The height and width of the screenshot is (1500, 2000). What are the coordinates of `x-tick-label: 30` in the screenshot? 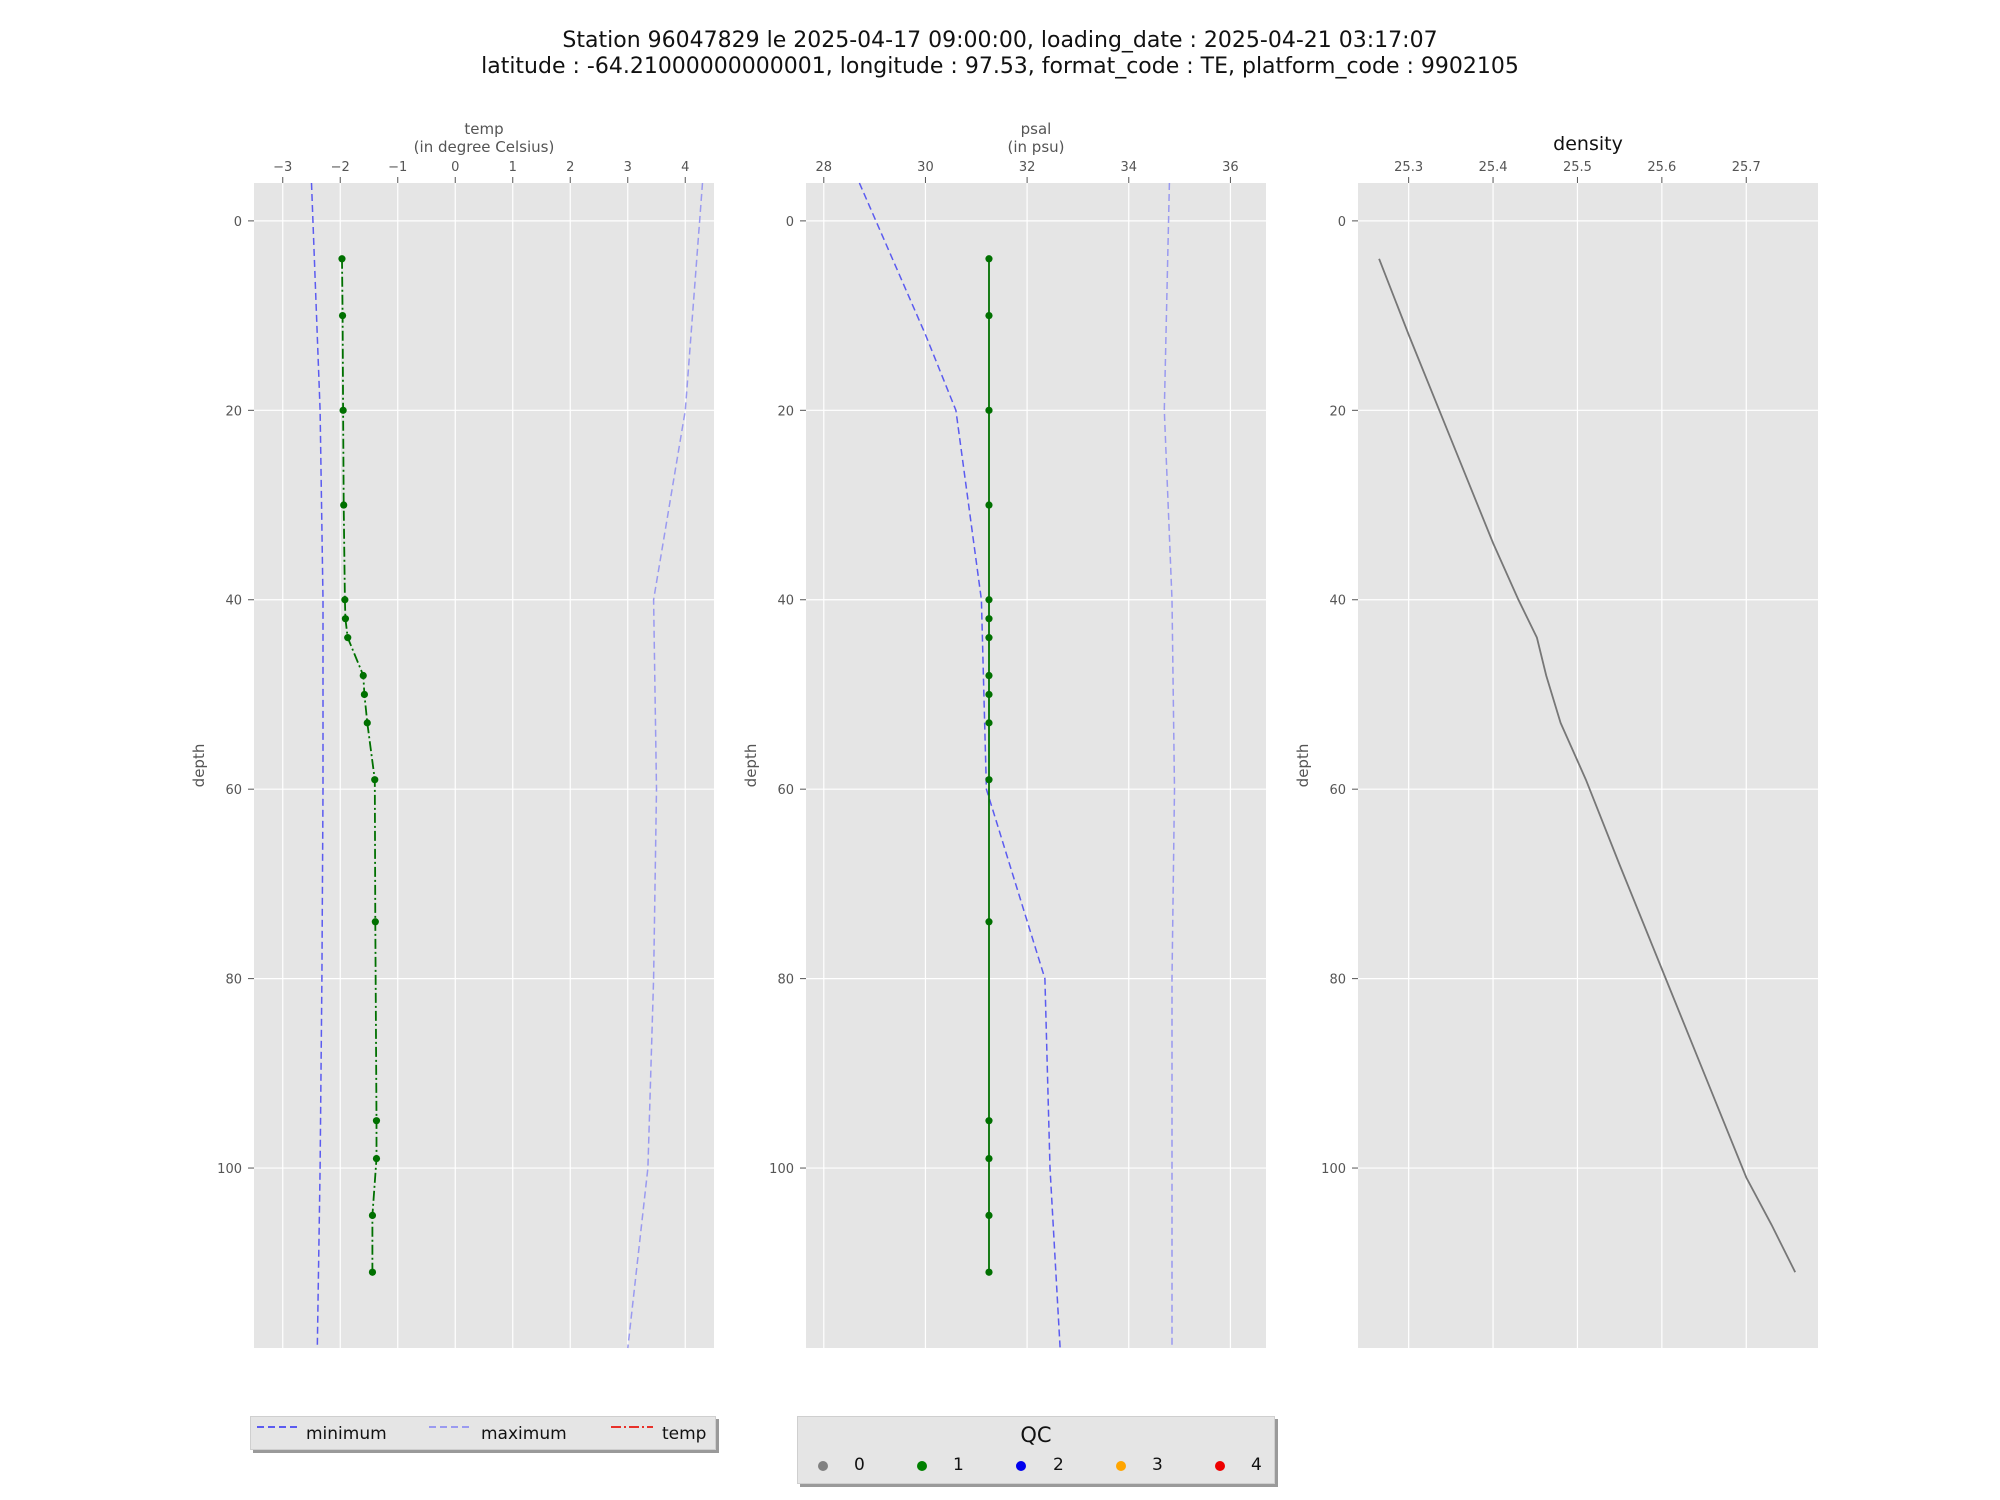 It's located at (925, 167).